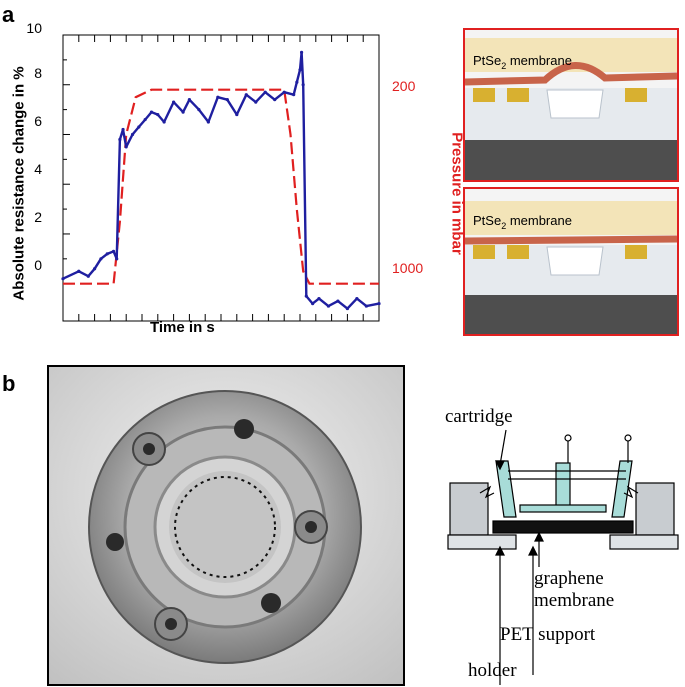 Image resolution: width=685 pixels, height=687 pixels. I want to click on cartridge-label: cartridge, so click(479, 416).